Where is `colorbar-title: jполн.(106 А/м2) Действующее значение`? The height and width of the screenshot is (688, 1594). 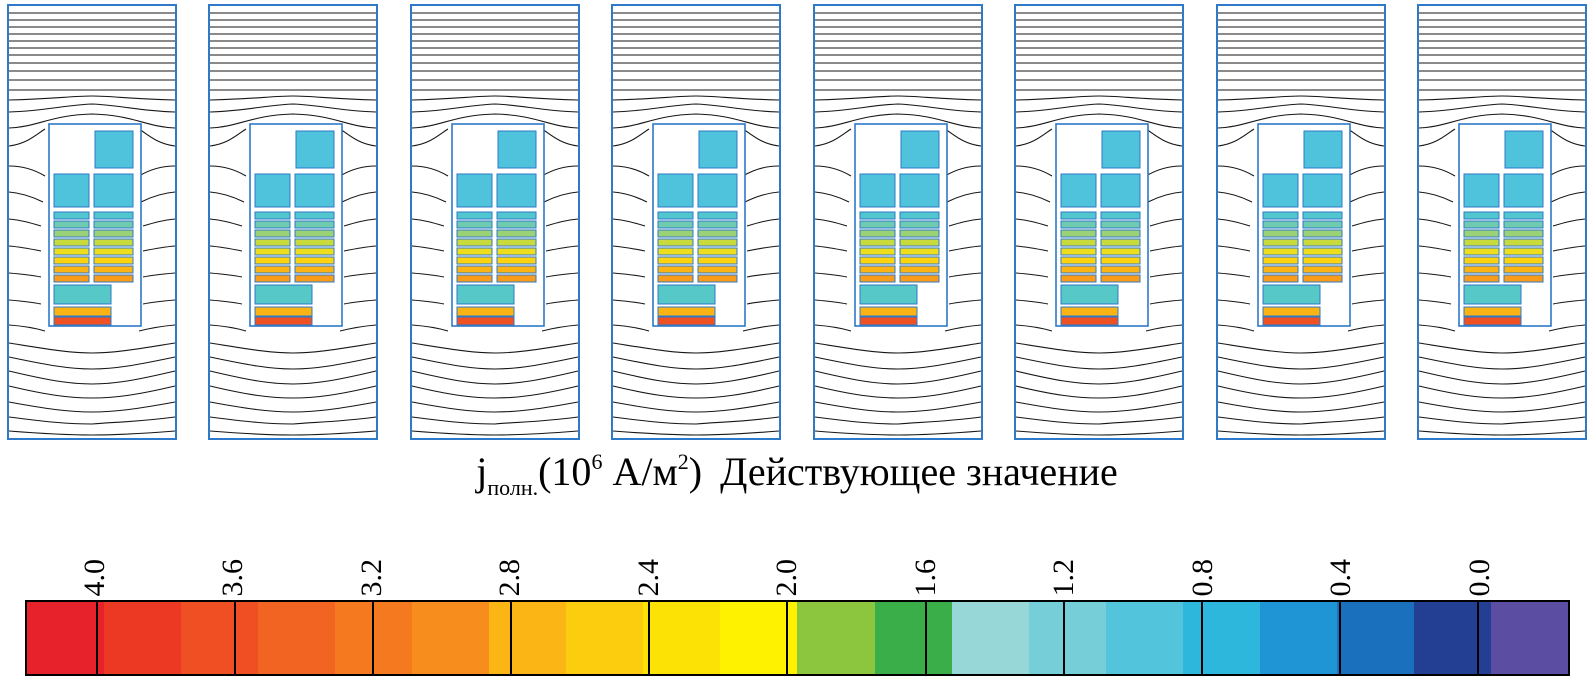
colorbar-title: jполн.(106 А/м2) Действующее значение is located at coordinates (797, 474).